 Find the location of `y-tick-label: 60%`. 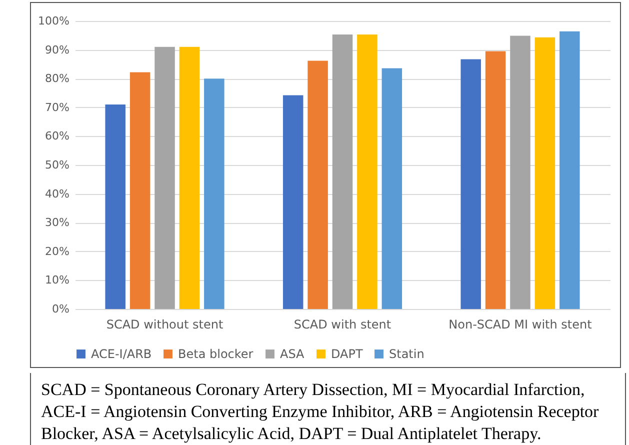

y-tick-label: 60% is located at coordinates (57, 136).